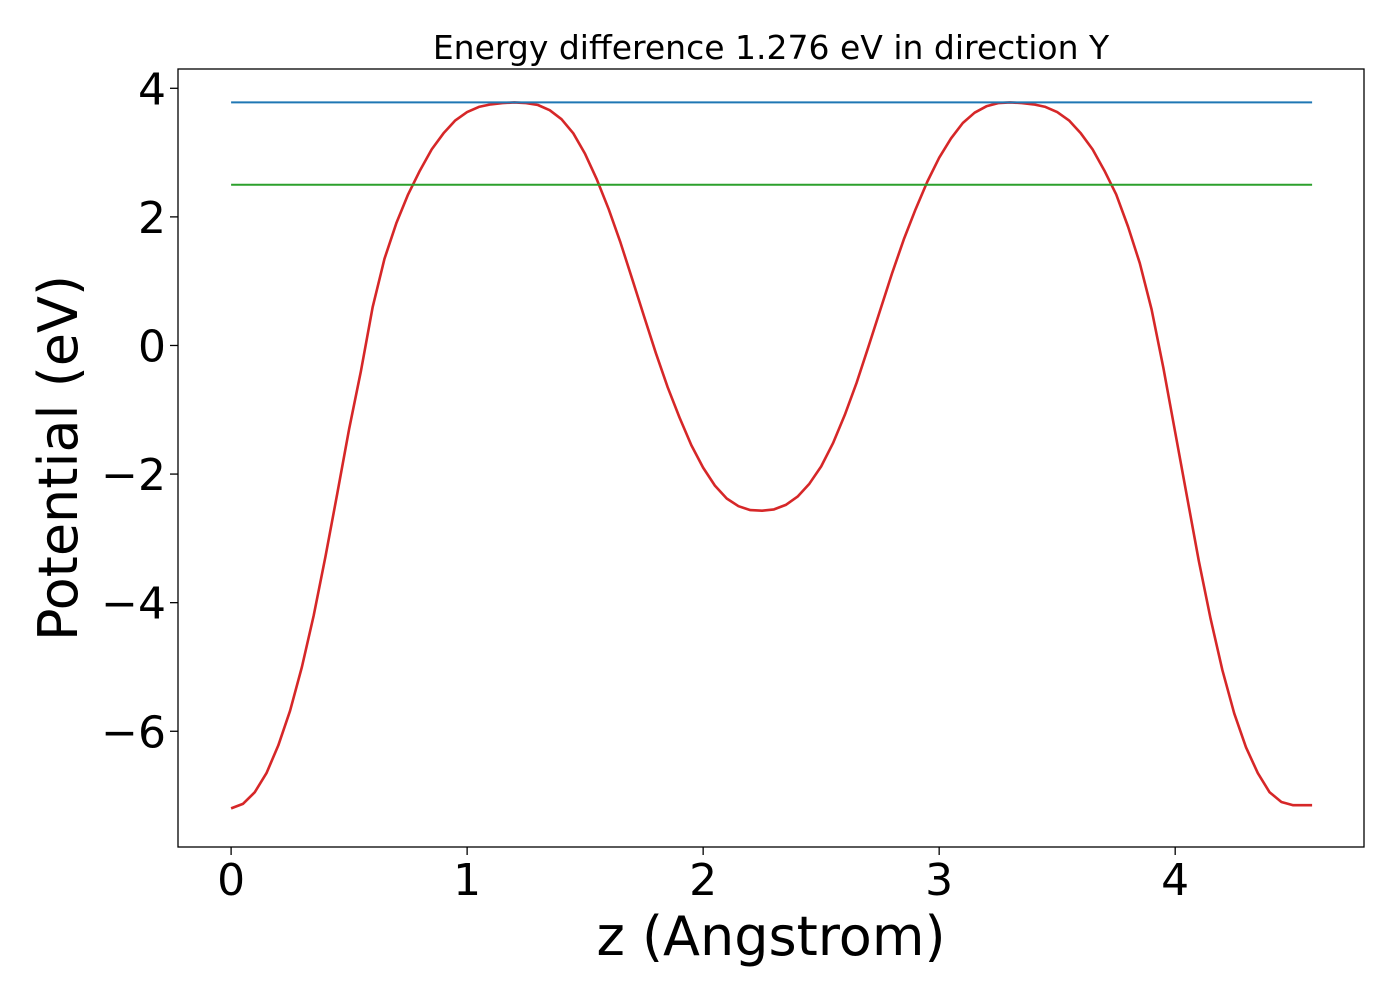 The width and height of the screenshot is (1400, 1000). Describe the element at coordinates (152, 218) in the screenshot. I see `y-tick-label: 2` at that location.